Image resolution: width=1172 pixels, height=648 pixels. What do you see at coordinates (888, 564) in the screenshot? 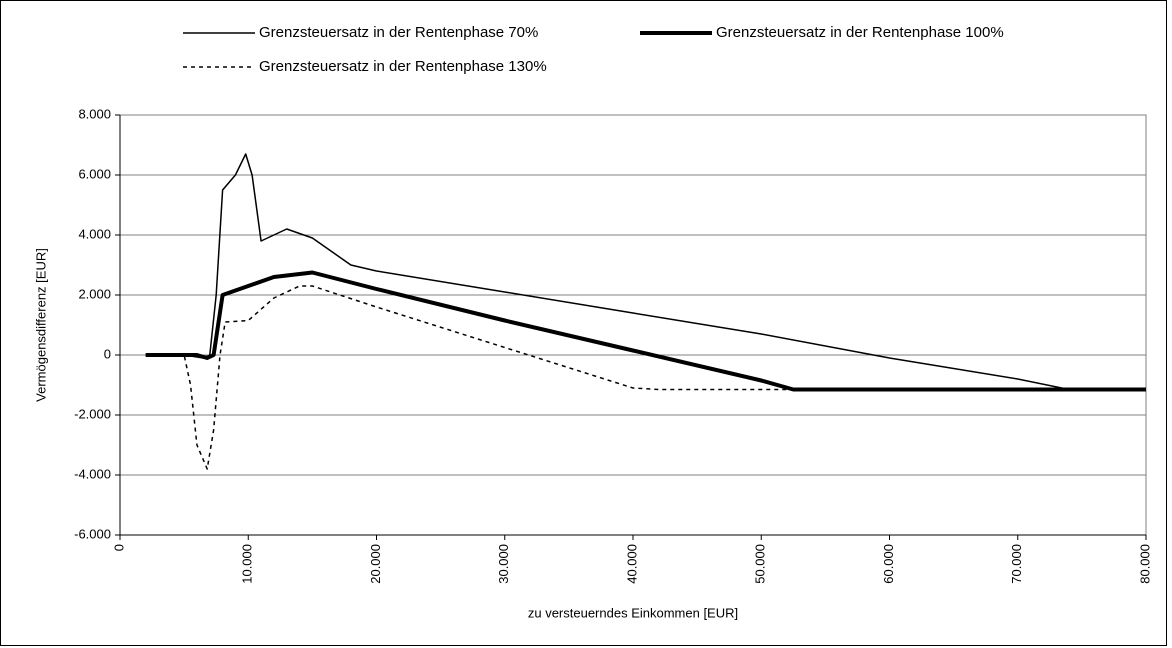
I see `x-tick-label: 60.000` at bounding box center [888, 564].